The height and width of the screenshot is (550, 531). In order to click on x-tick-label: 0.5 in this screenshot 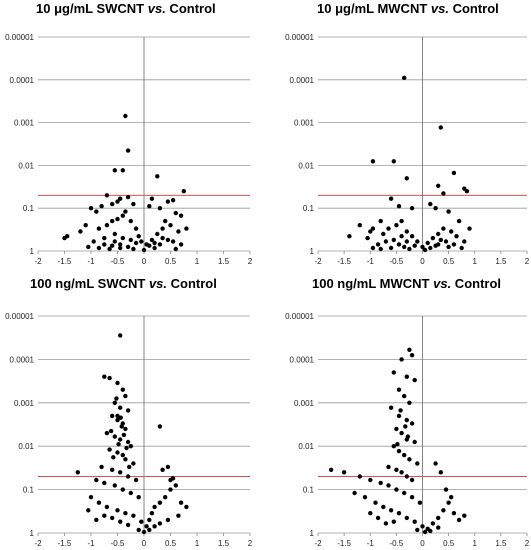, I will do `click(449, 543)`.